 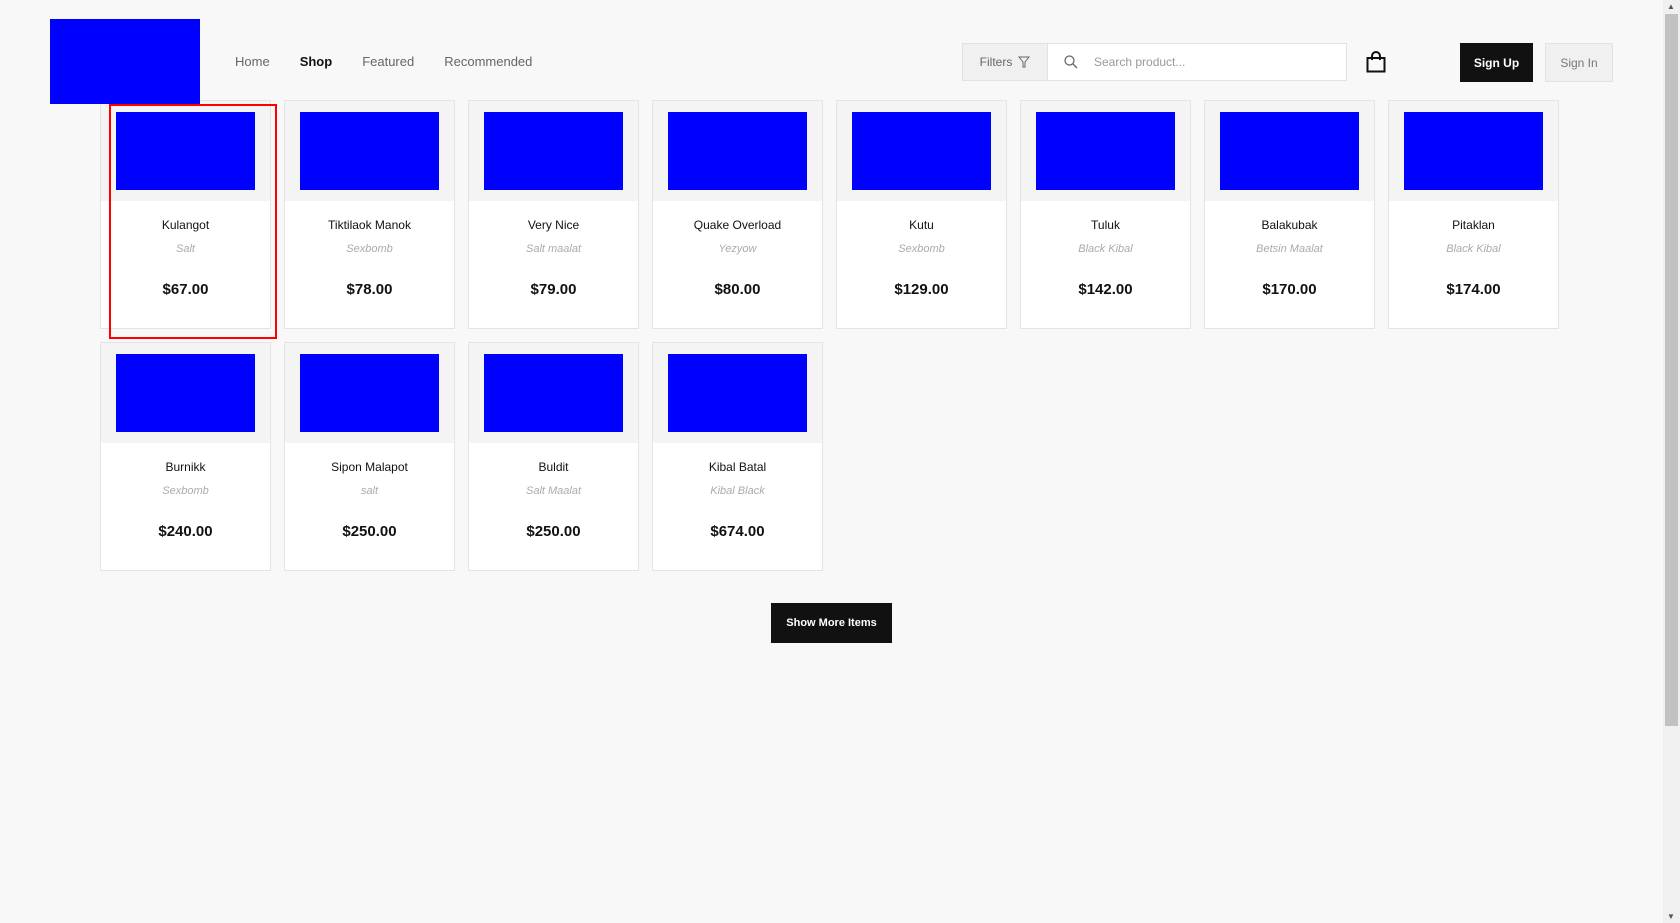 I want to click on product-card: Burnikk Sexbomb $240.00, so click(x=185, y=456).